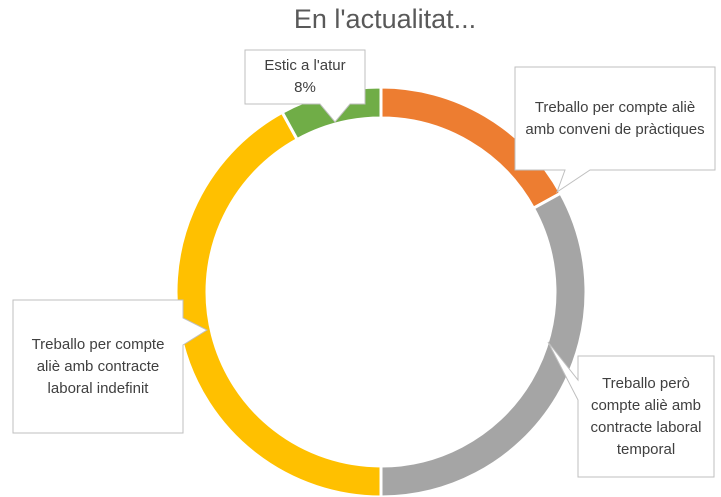  What do you see at coordinates (305, 65) in the screenshot?
I see `category-label: Estic a l'atur` at bounding box center [305, 65].